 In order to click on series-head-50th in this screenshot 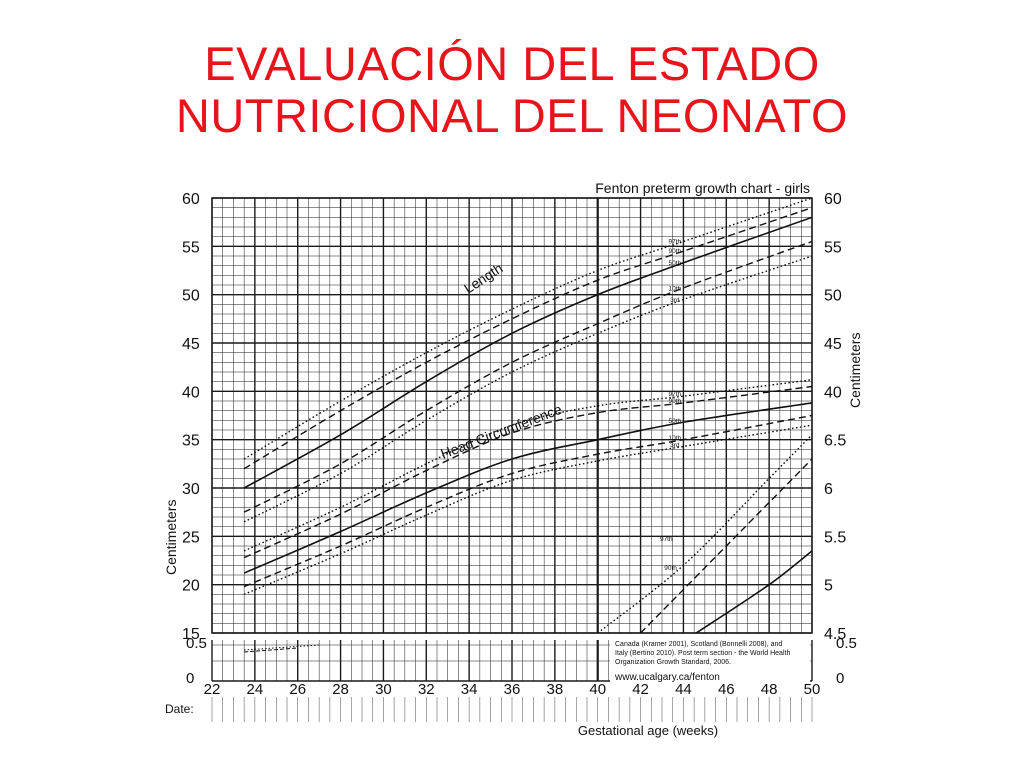, I will do `click(527, 488)`.